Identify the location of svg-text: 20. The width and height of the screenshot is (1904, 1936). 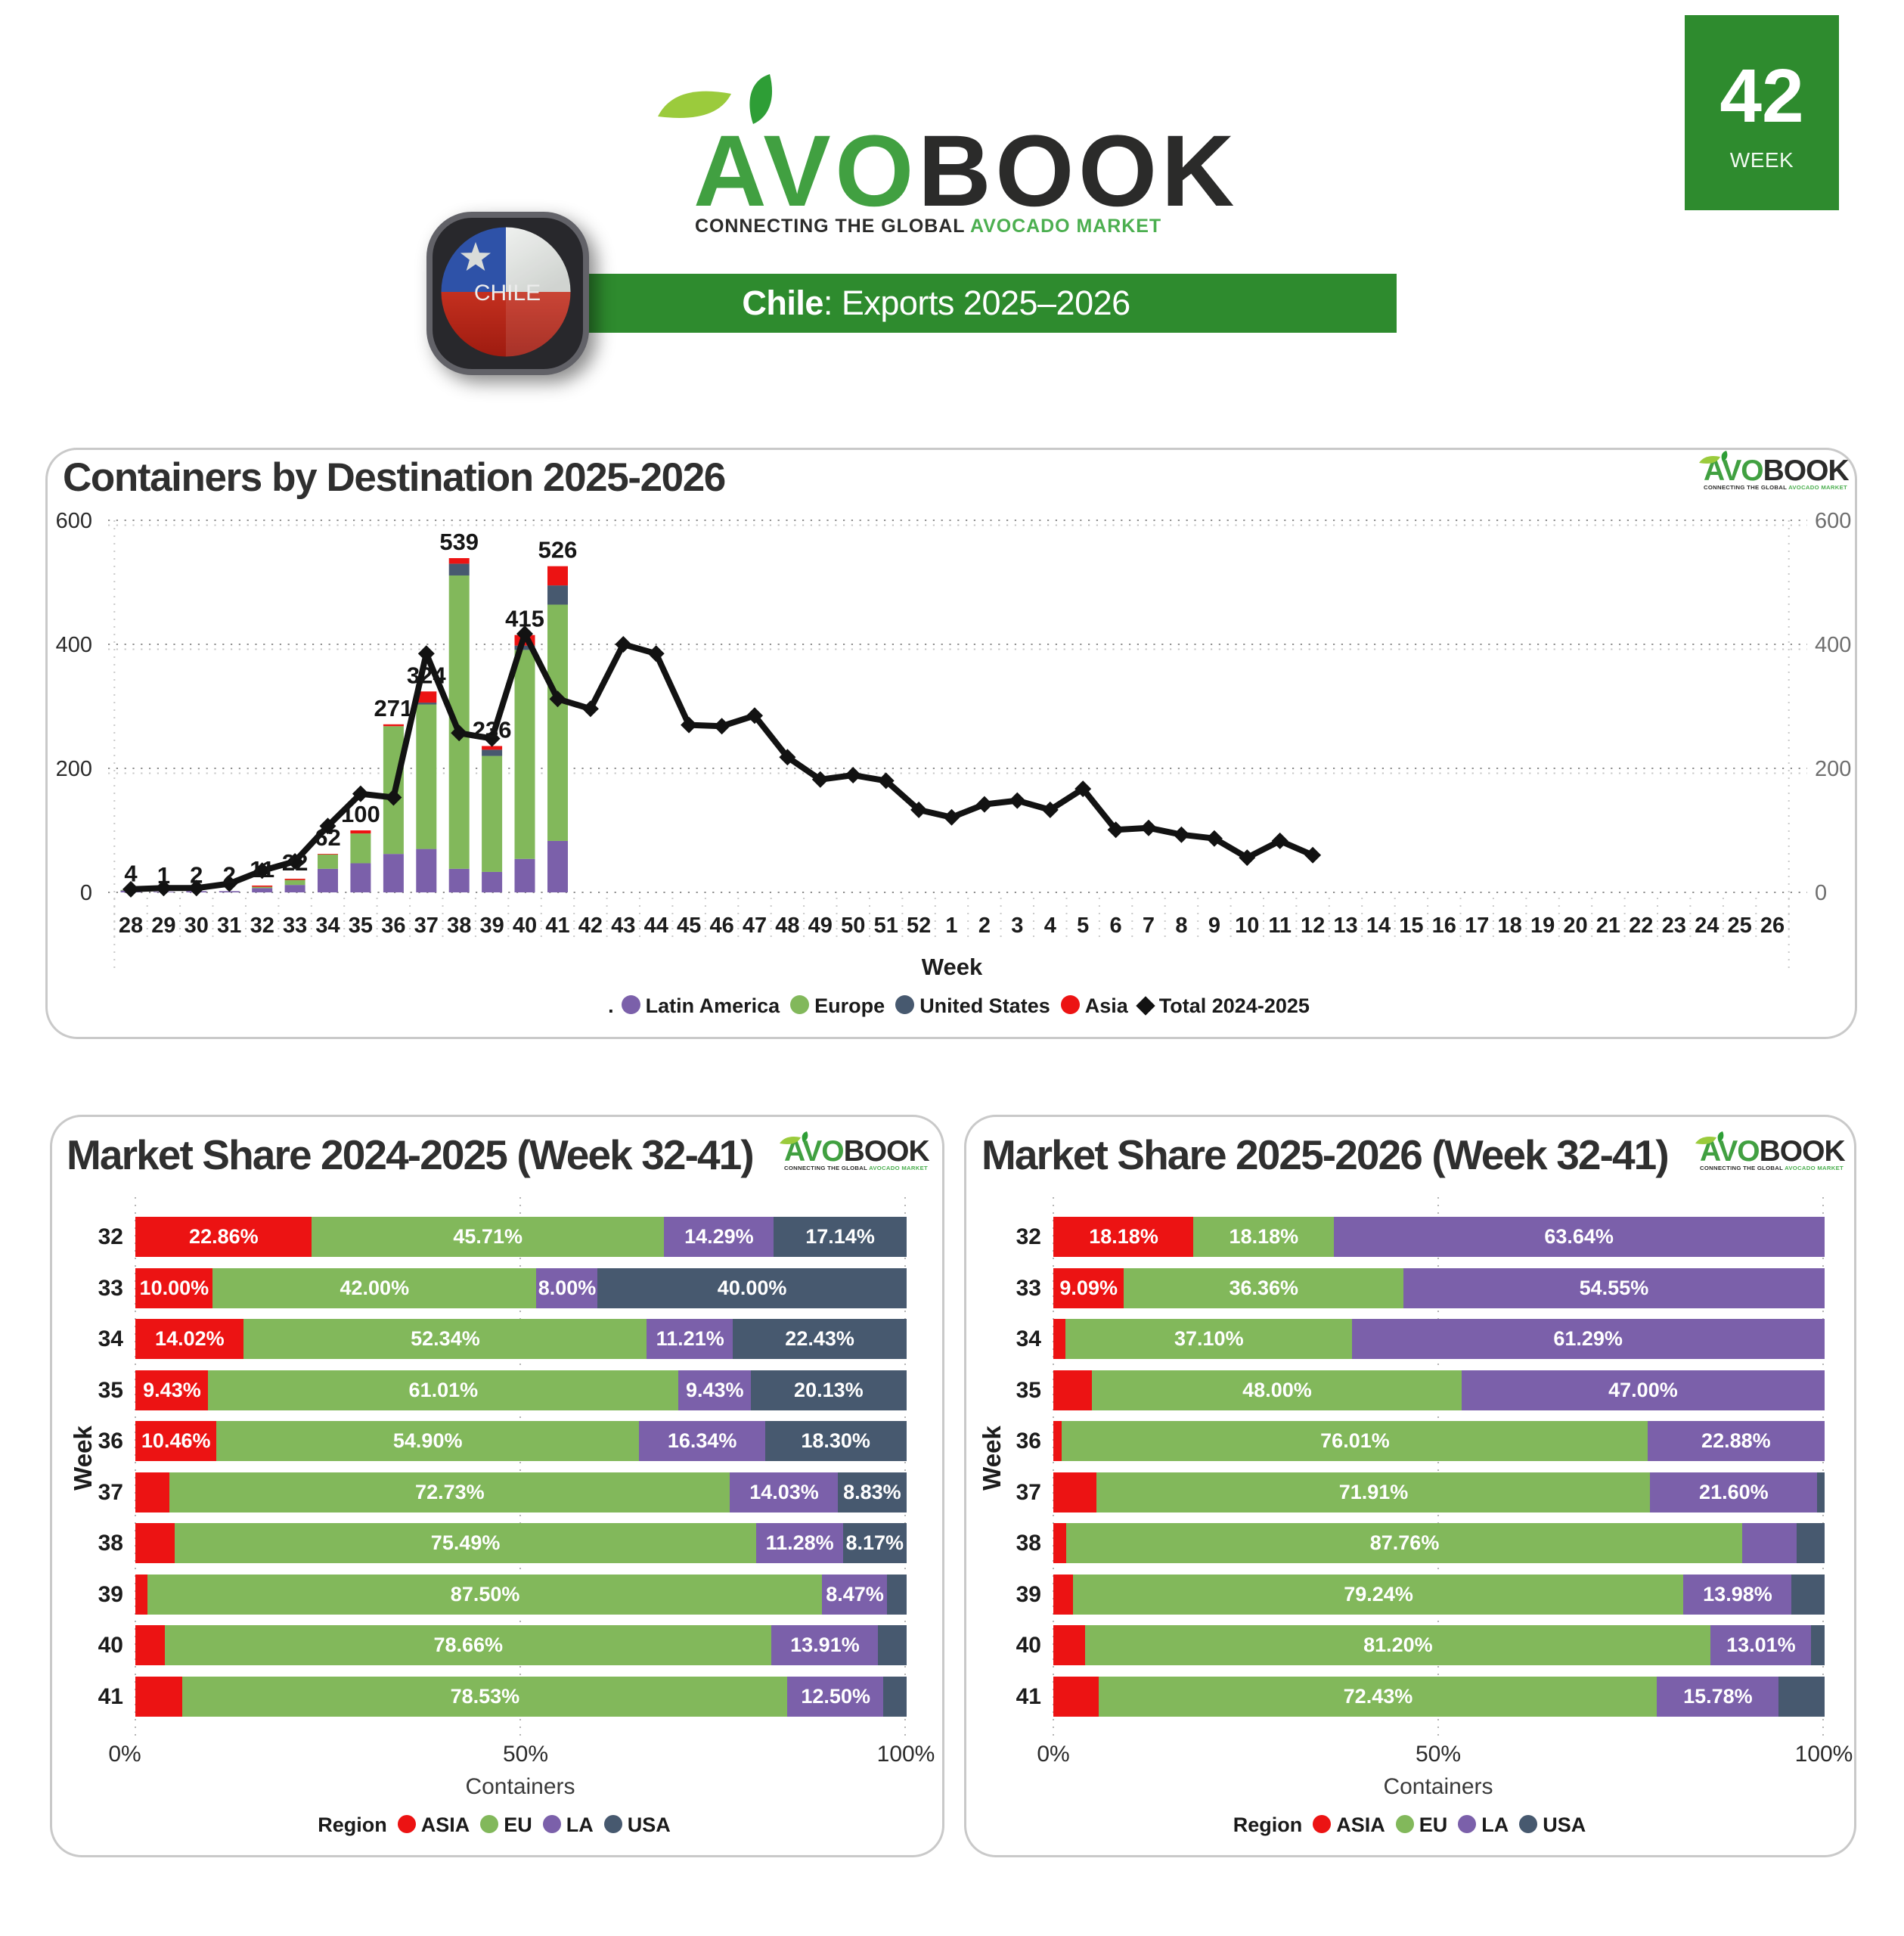
(1575, 926).